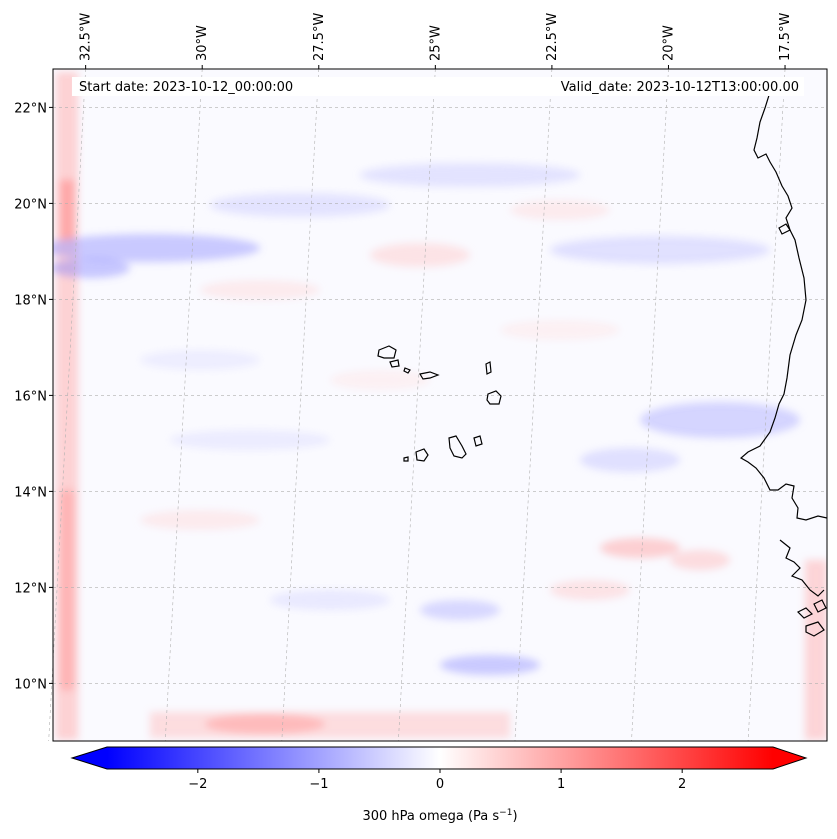  What do you see at coordinates (30, 396) in the screenshot?
I see `lat-tick-label: 16°N` at bounding box center [30, 396].